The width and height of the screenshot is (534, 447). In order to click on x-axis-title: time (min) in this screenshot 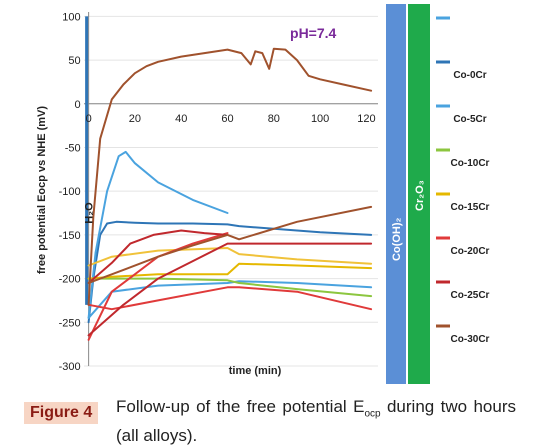, I will do `click(255, 371)`.